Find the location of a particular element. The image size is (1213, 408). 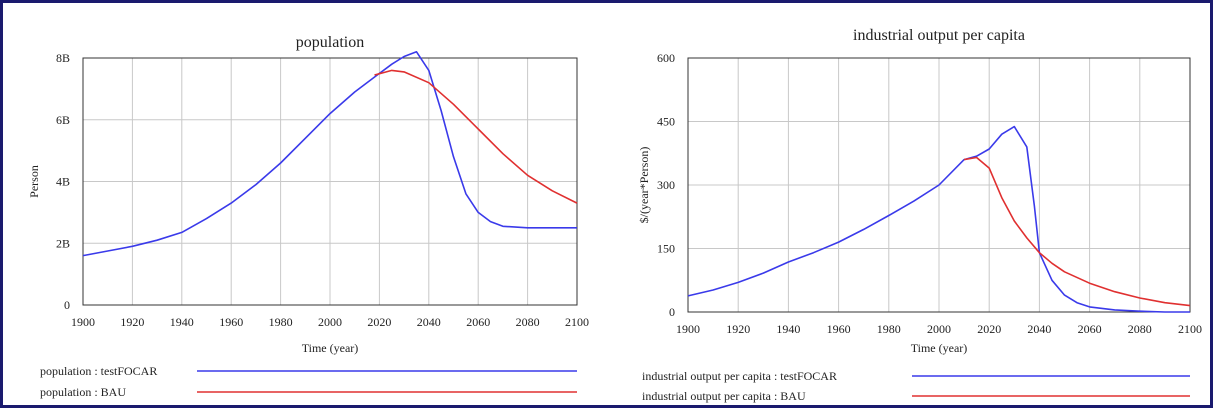

y-tick-label: 150 is located at coordinates (666, 249).